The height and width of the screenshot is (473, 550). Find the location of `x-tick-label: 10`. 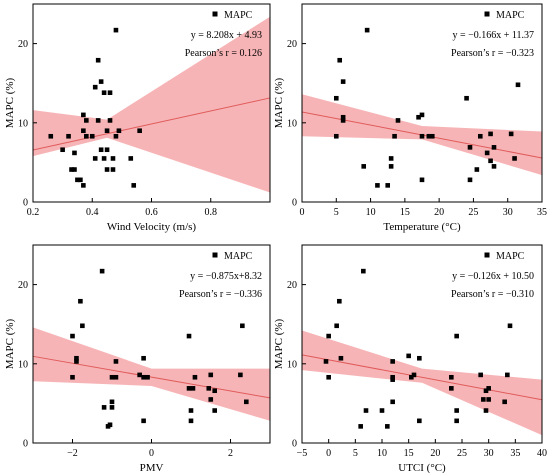

x-tick-label: 10 is located at coordinates (371, 212).